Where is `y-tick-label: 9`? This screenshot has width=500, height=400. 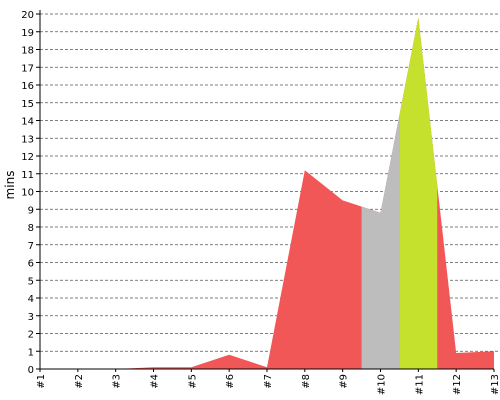 y-tick-label: 9 is located at coordinates (31, 210).